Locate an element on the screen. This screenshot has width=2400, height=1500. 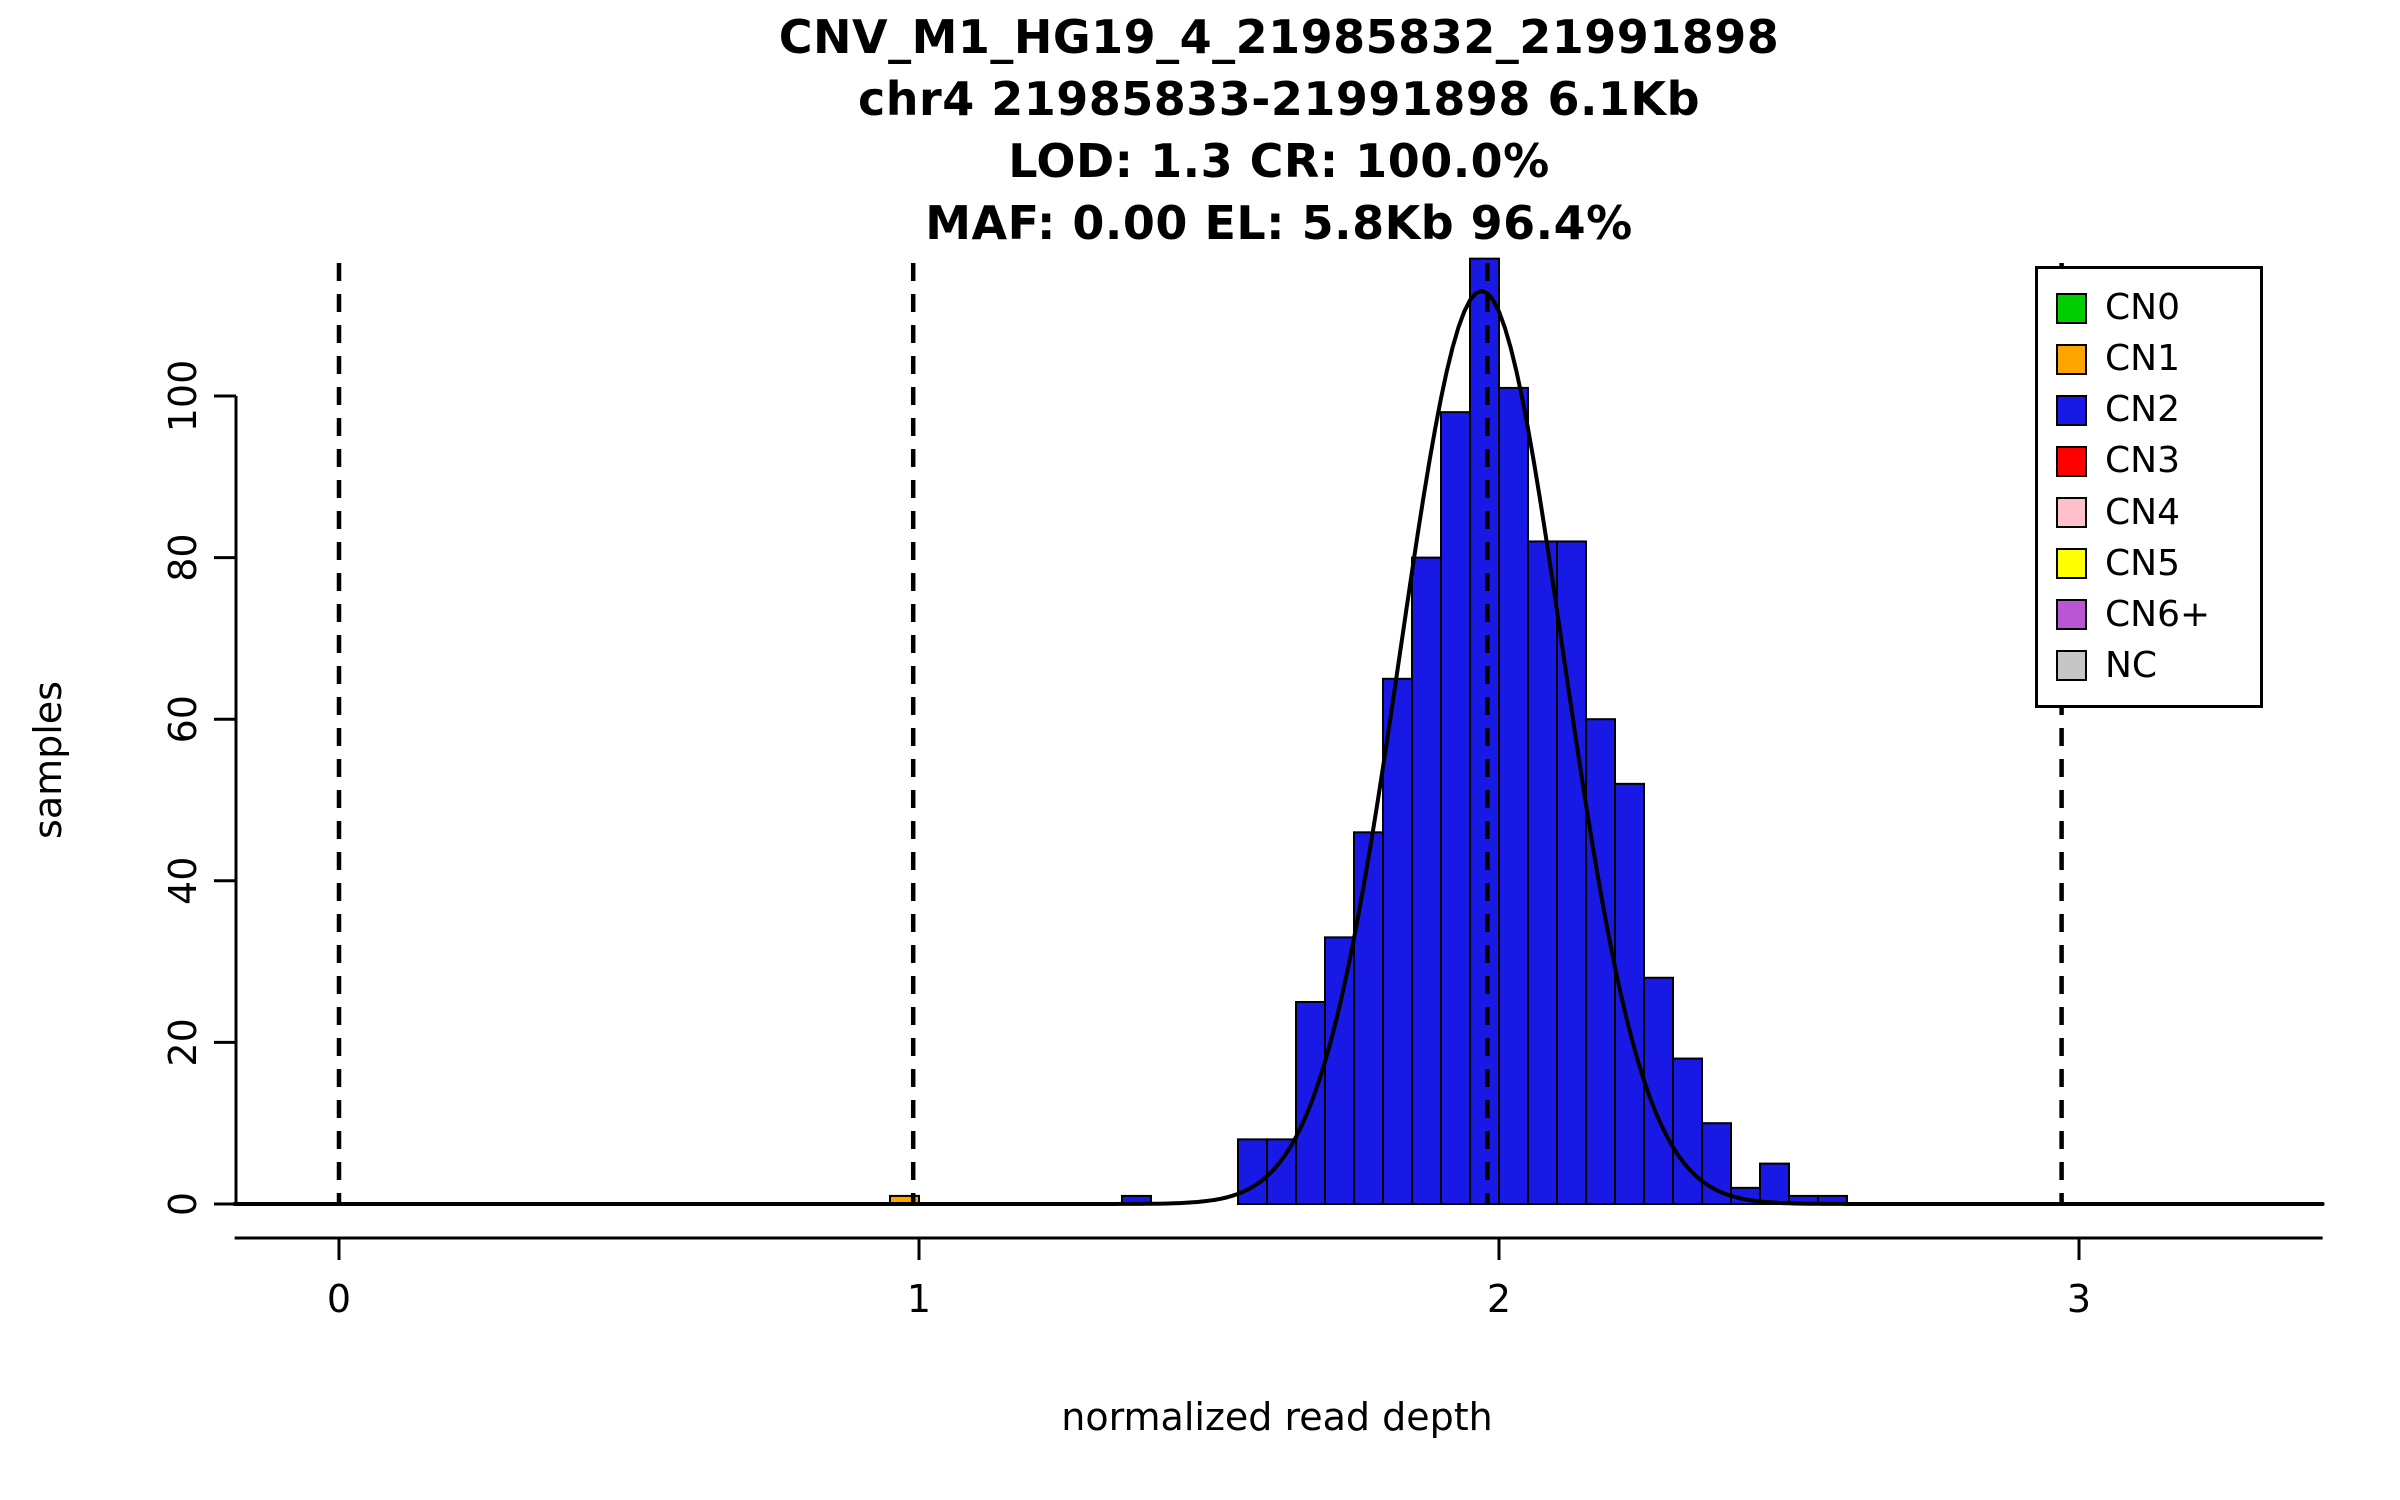
cn5-color-swatch is located at coordinates (2071, 564).